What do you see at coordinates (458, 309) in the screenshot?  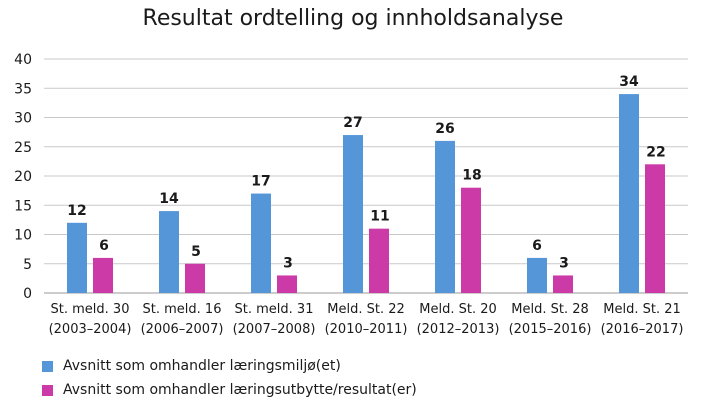 I see `x-tick-label: Meld. St. 20` at bounding box center [458, 309].